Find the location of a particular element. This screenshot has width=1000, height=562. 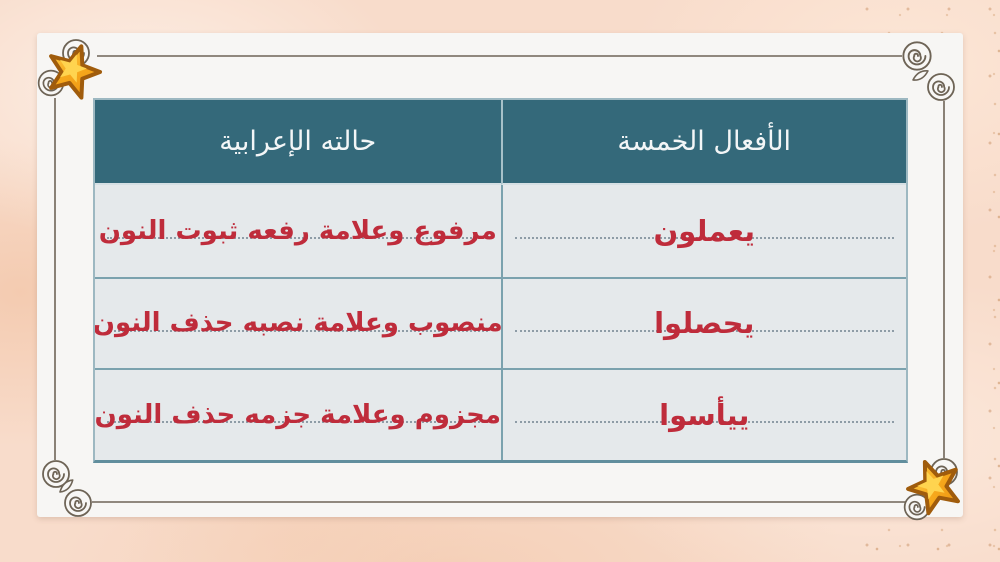

case-cell-row2: منصوب وعلامة نصبه حذف النون is located at coordinates (298, 322).